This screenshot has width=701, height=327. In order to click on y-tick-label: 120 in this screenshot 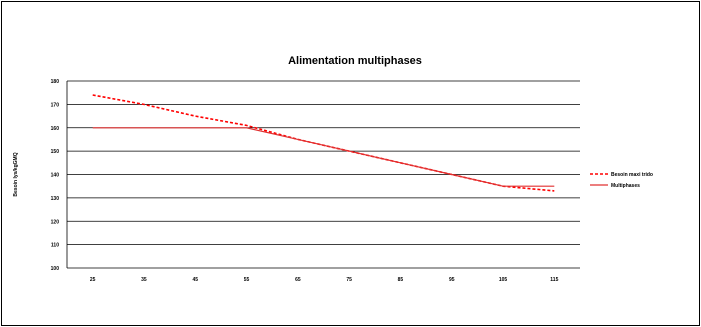, I will do `click(55, 222)`.